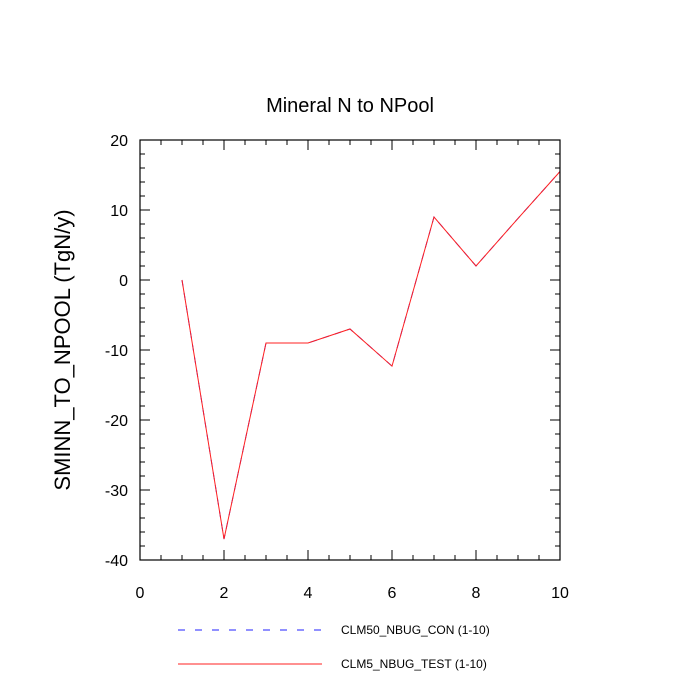  What do you see at coordinates (119, 141) in the screenshot?
I see `y-tick-label: 20` at bounding box center [119, 141].